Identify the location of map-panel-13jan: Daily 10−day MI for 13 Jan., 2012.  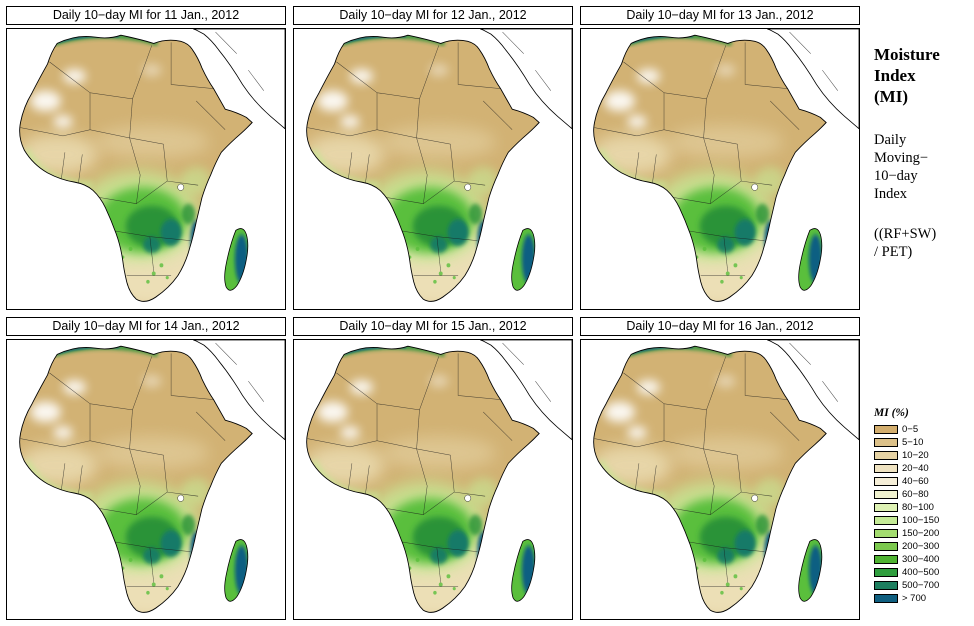
(720, 158).